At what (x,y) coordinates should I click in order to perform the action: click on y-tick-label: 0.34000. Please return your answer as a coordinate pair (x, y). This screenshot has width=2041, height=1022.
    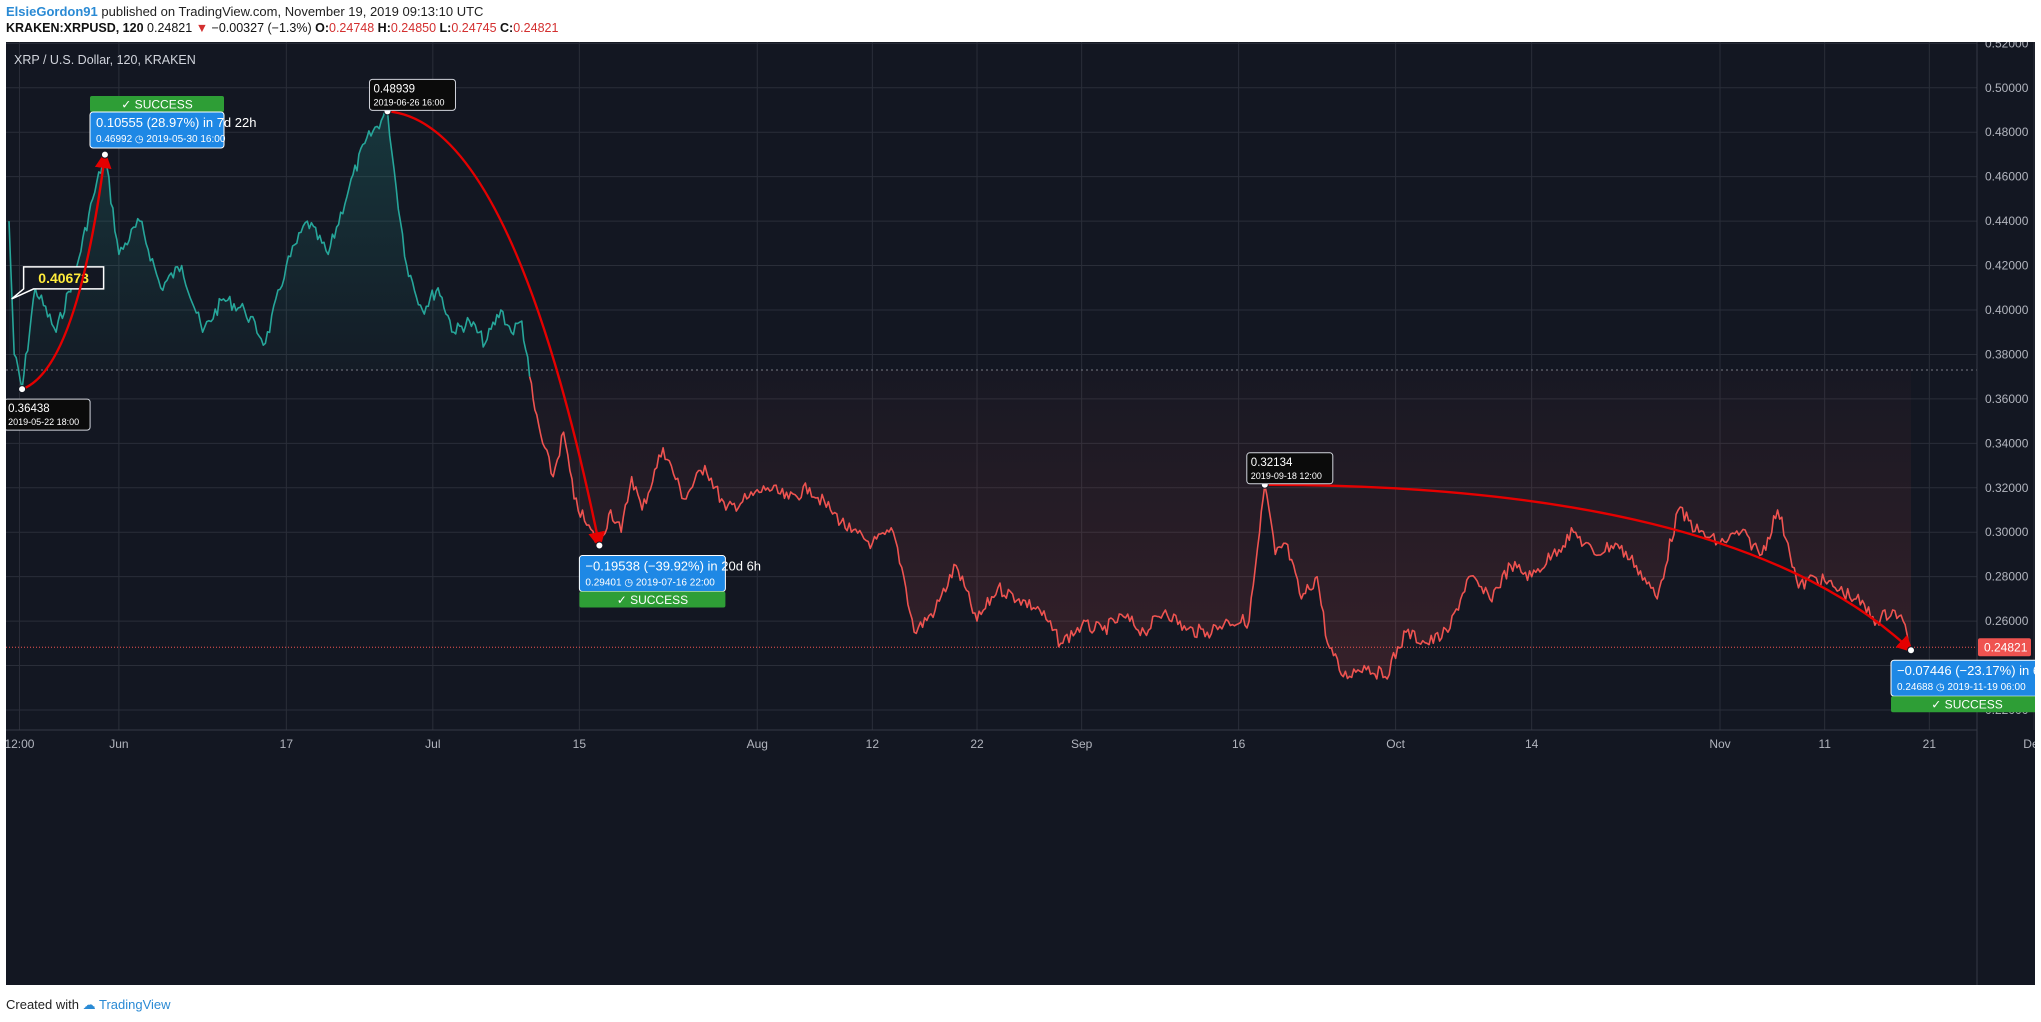
    Looking at the image, I should click on (2007, 443).